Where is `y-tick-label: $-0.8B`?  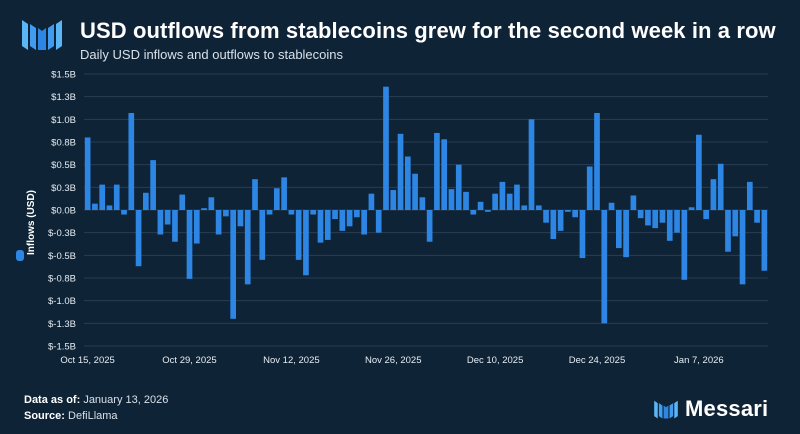 y-tick-label: $-0.8B is located at coordinates (62, 279).